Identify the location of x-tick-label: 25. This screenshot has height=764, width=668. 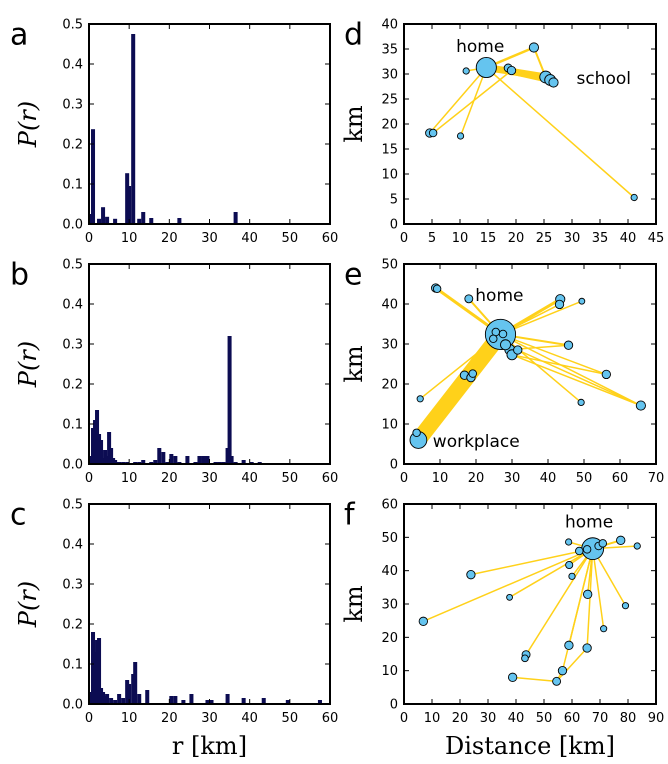
(544, 238).